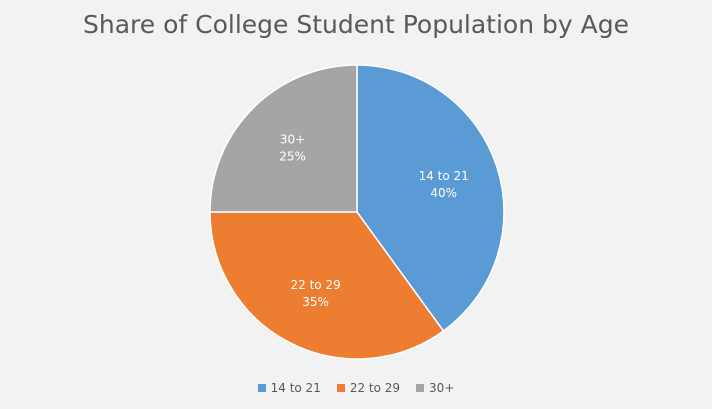 This screenshot has width=712, height=409. What do you see at coordinates (295, 388) in the screenshot?
I see `legend-label: 14 to 21` at bounding box center [295, 388].